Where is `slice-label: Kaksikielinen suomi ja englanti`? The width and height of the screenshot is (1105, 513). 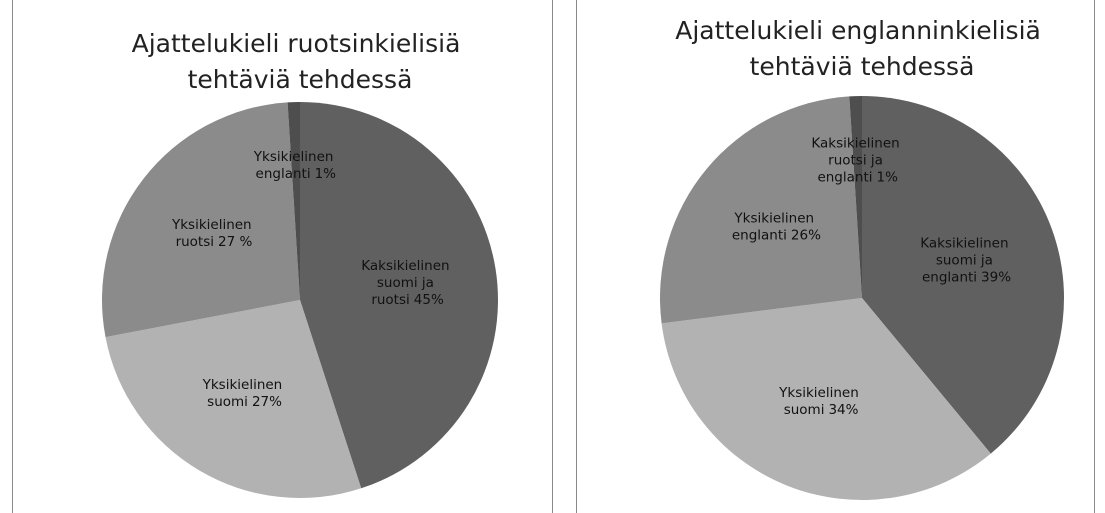
slice-label: Kaksikielinen suomi ja englanti is located at coordinates (966, 260).